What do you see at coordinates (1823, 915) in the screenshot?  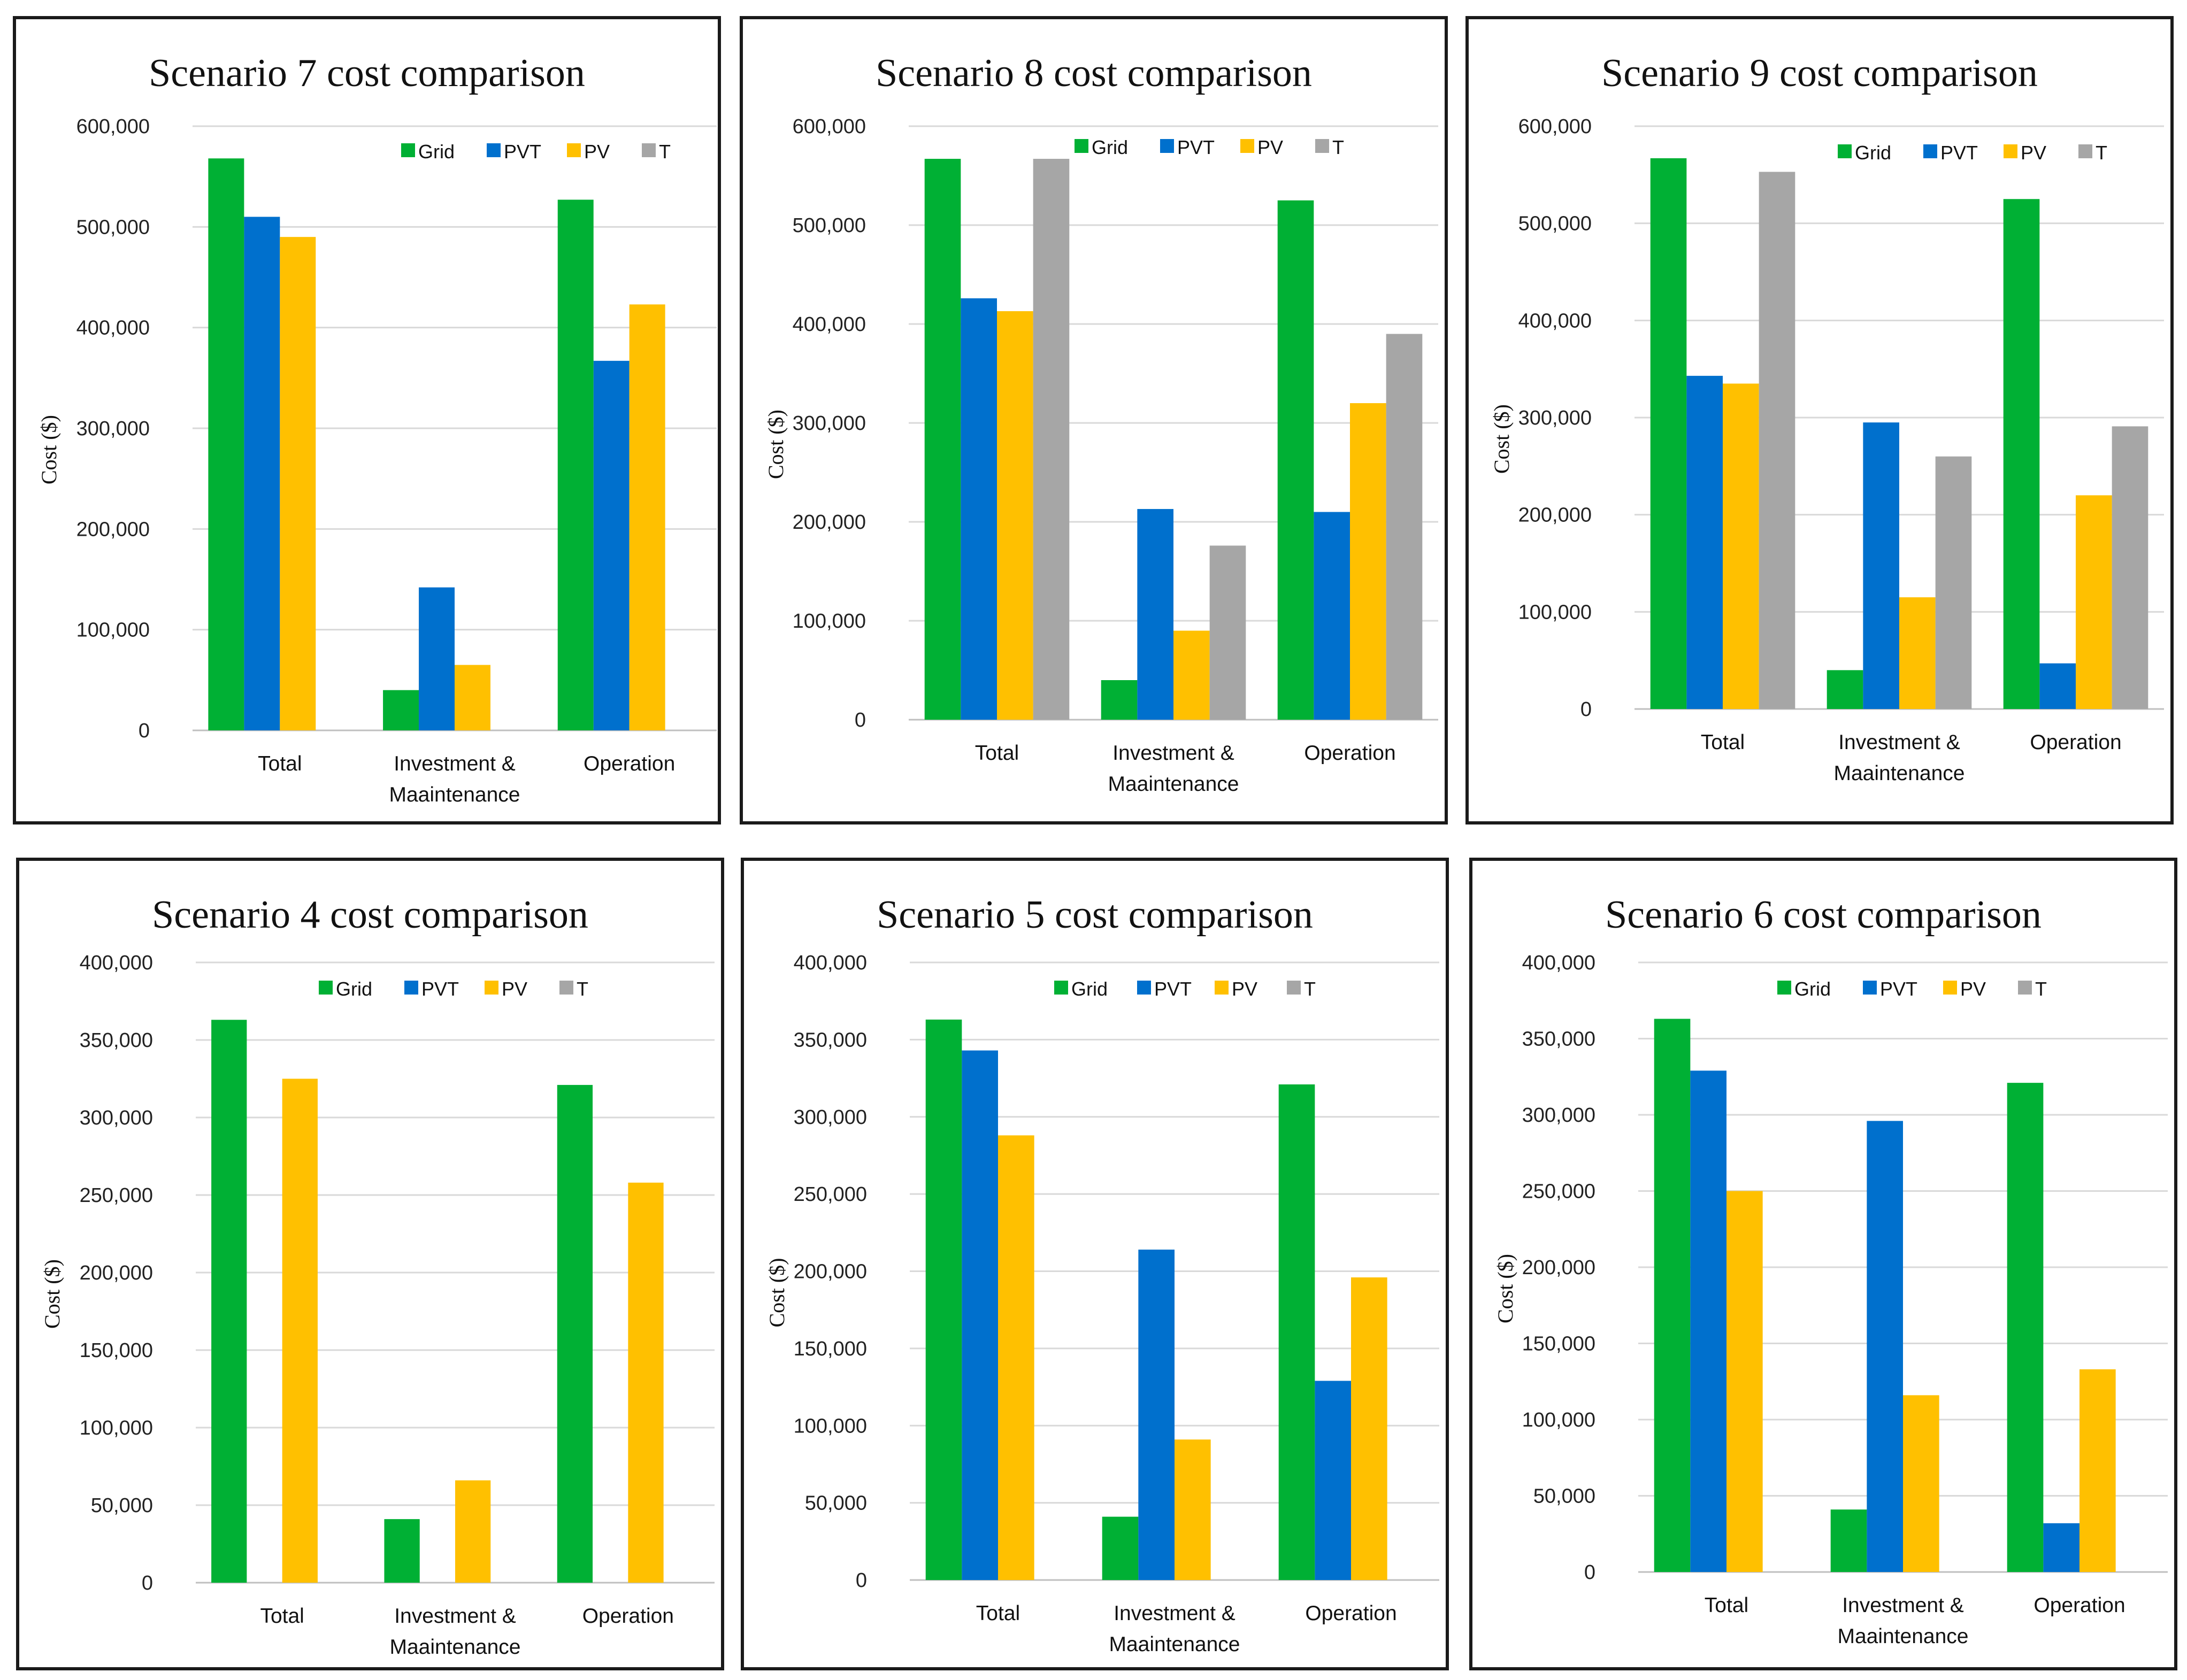 I see `chart-title: Scenario 6 cost comparison` at bounding box center [1823, 915].